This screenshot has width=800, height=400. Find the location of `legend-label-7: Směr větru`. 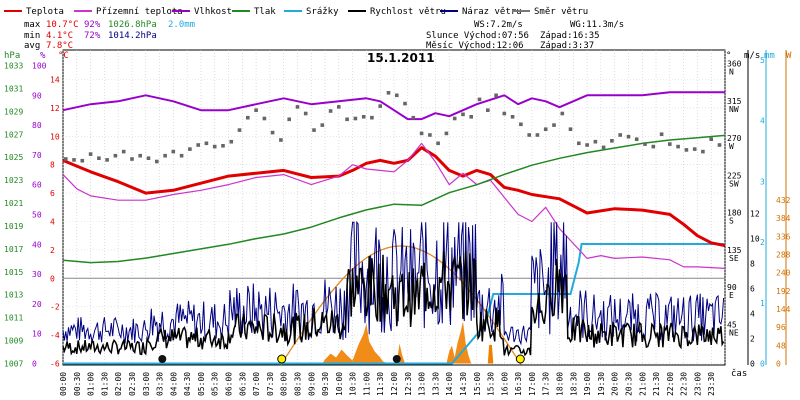

legend-label-7: Směr větru is located at coordinates (561, 12).